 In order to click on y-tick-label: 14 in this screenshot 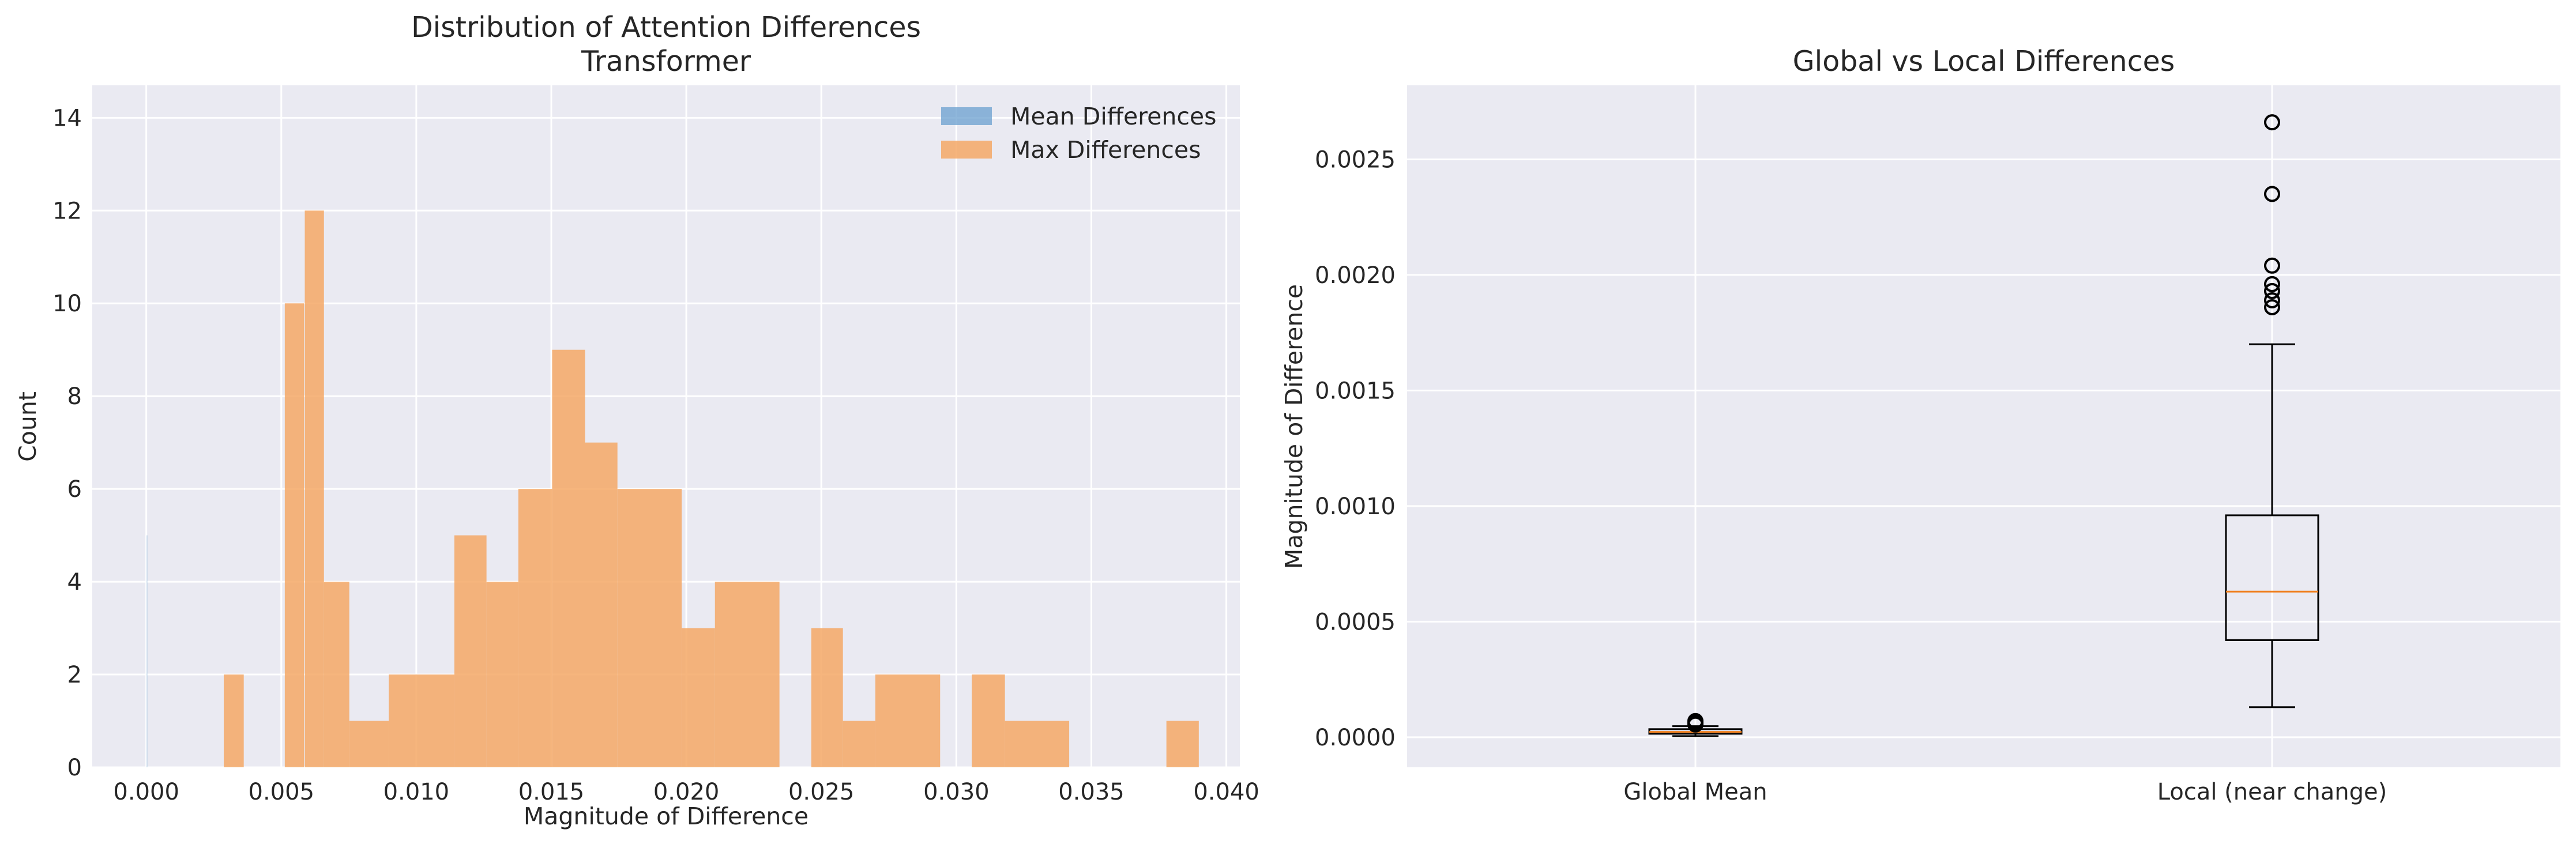, I will do `click(67, 118)`.